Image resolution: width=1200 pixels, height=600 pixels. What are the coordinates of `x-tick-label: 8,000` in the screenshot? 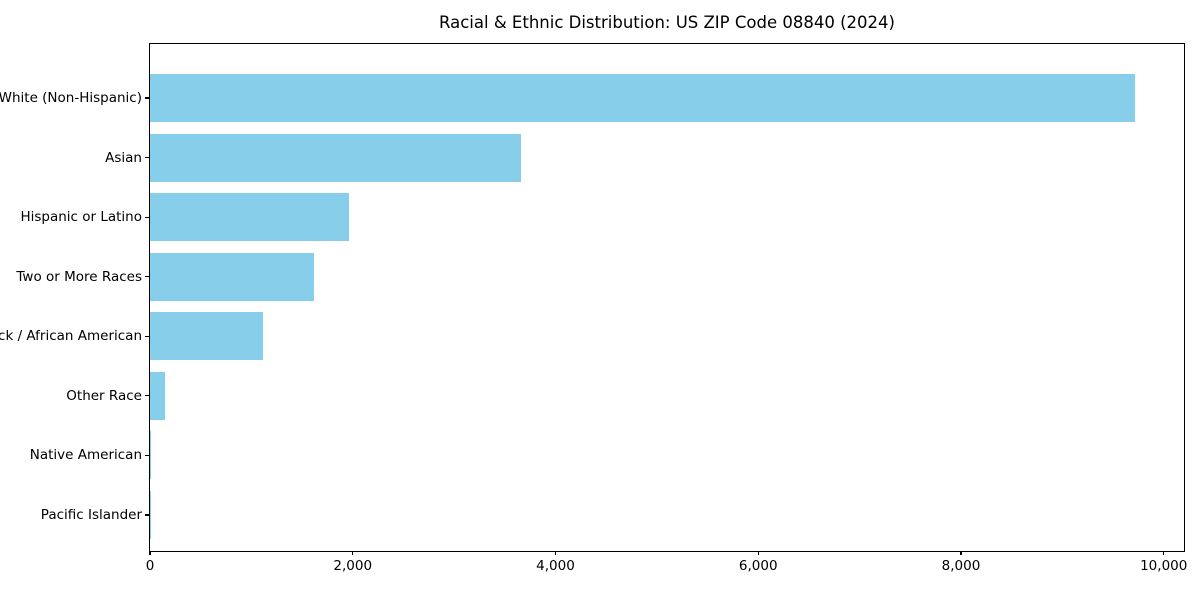 It's located at (961, 566).